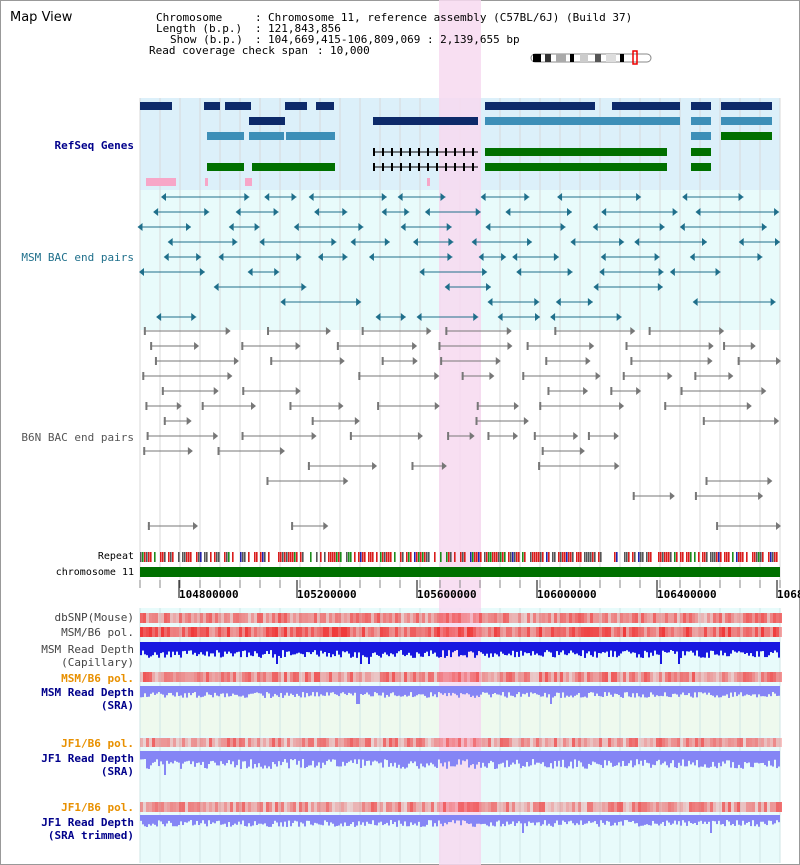  What do you see at coordinates (87, 758) in the screenshot?
I see `track-label-jf1-depth-sra-1: JF1 Read Depth` at bounding box center [87, 758].